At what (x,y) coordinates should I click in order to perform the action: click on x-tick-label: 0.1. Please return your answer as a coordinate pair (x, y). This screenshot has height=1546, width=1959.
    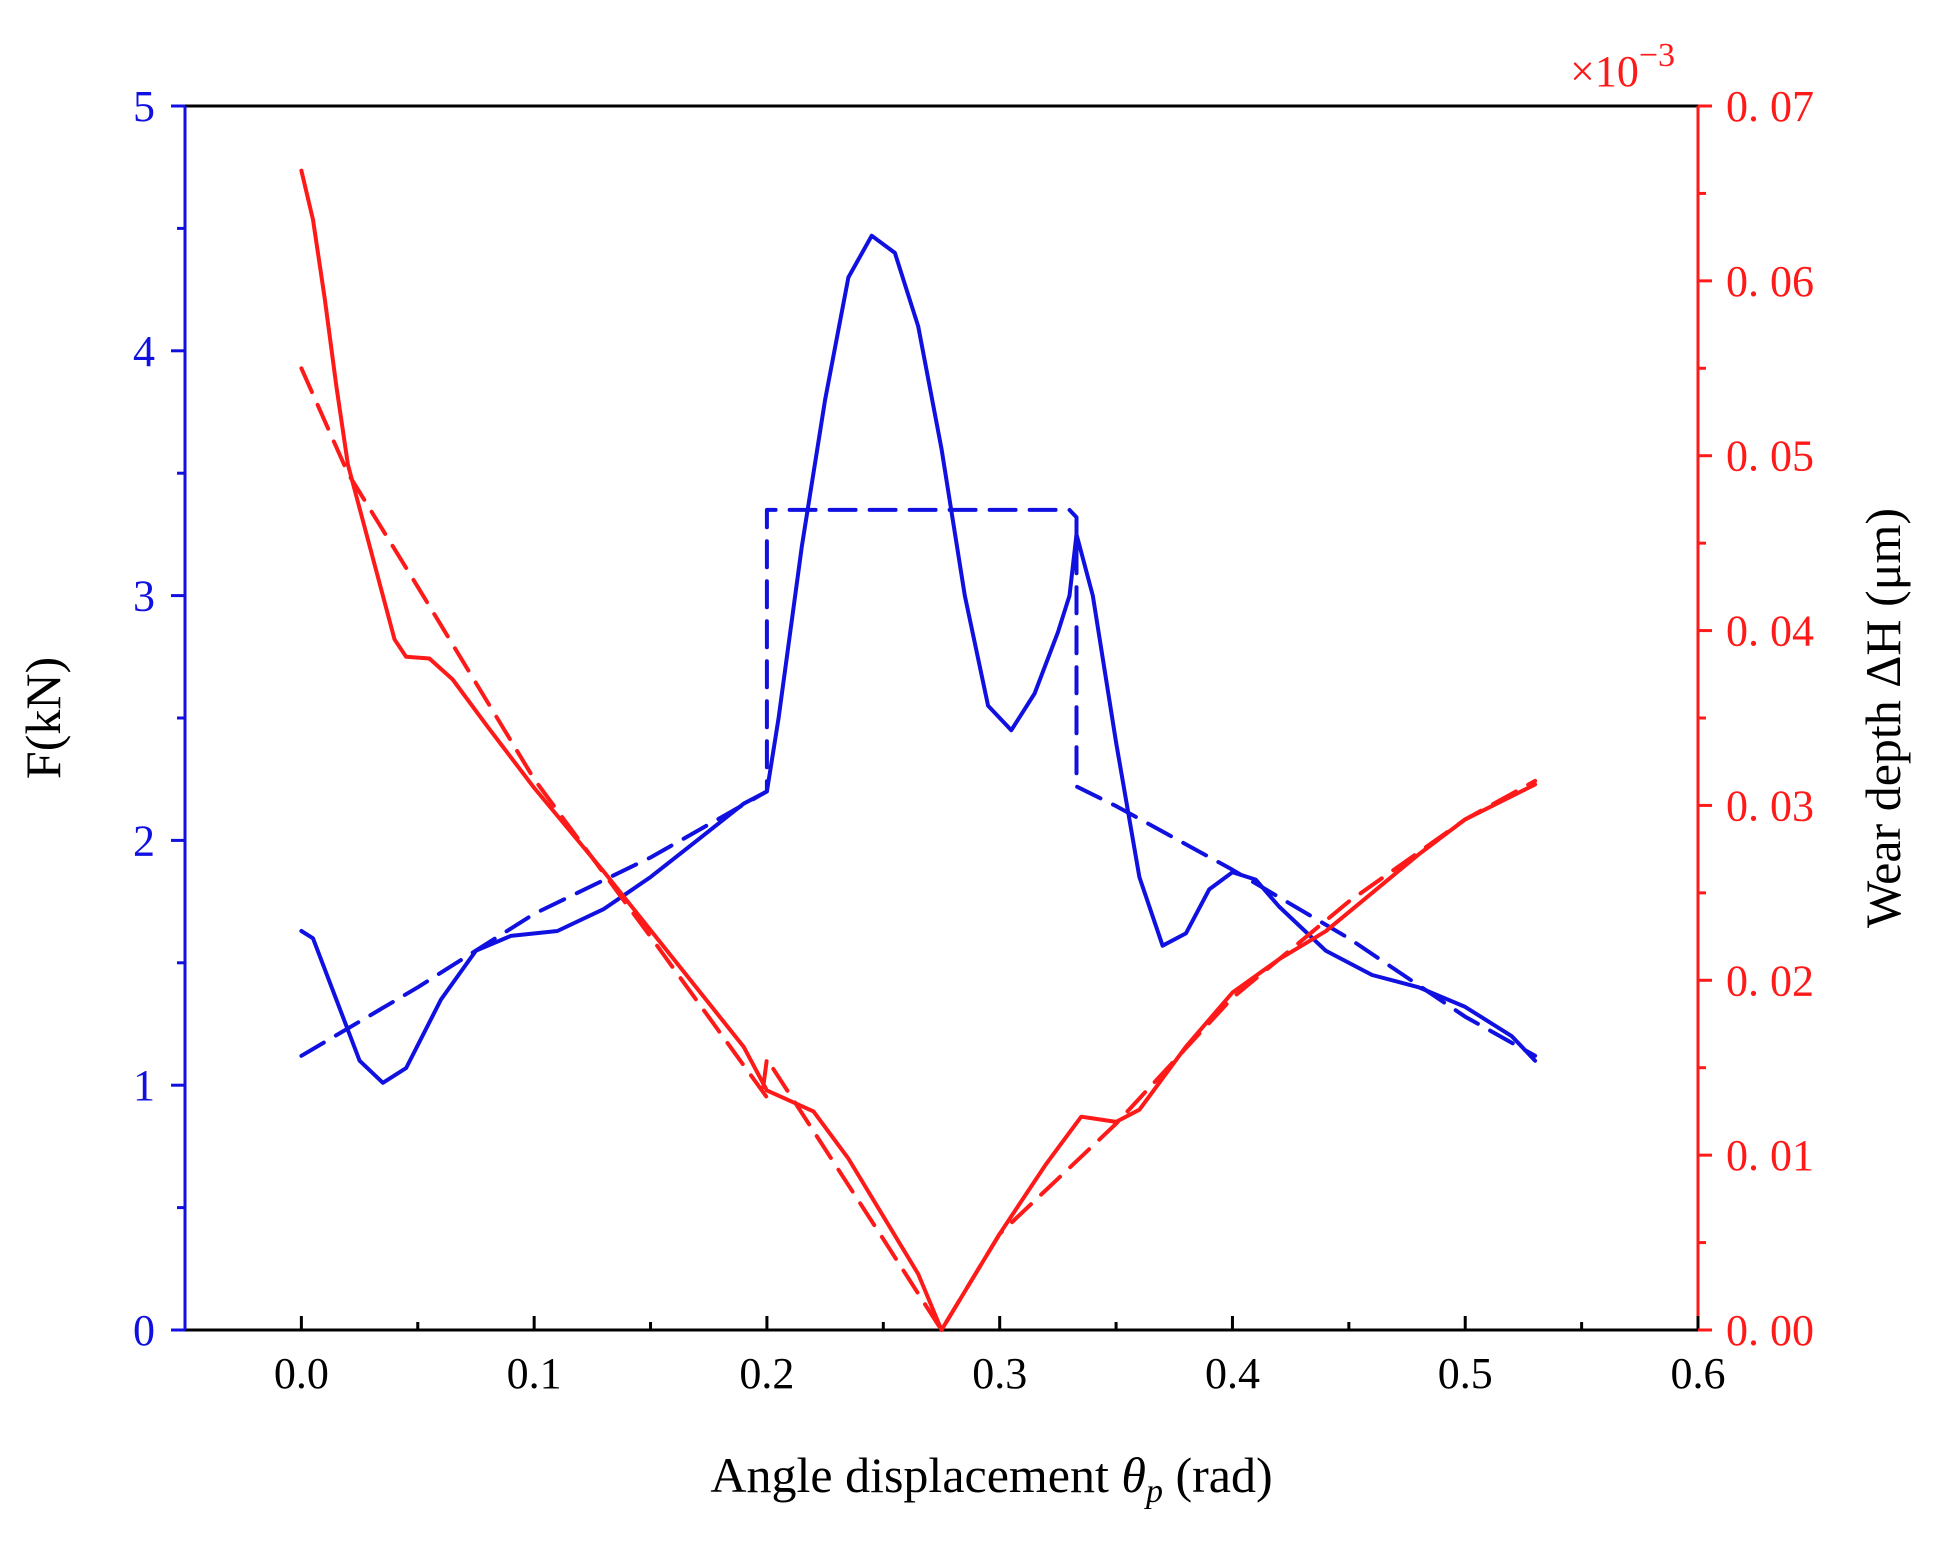
    Looking at the image, I should click on (534, 1373).